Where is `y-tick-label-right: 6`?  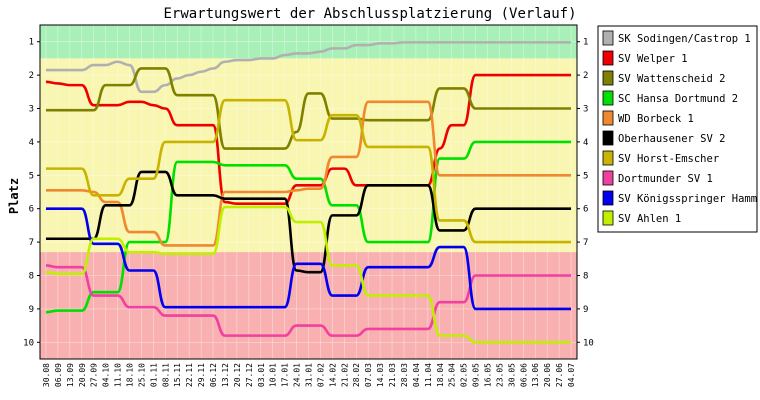 y-tick-label-right: 6 is located at coordinates (585, 210).